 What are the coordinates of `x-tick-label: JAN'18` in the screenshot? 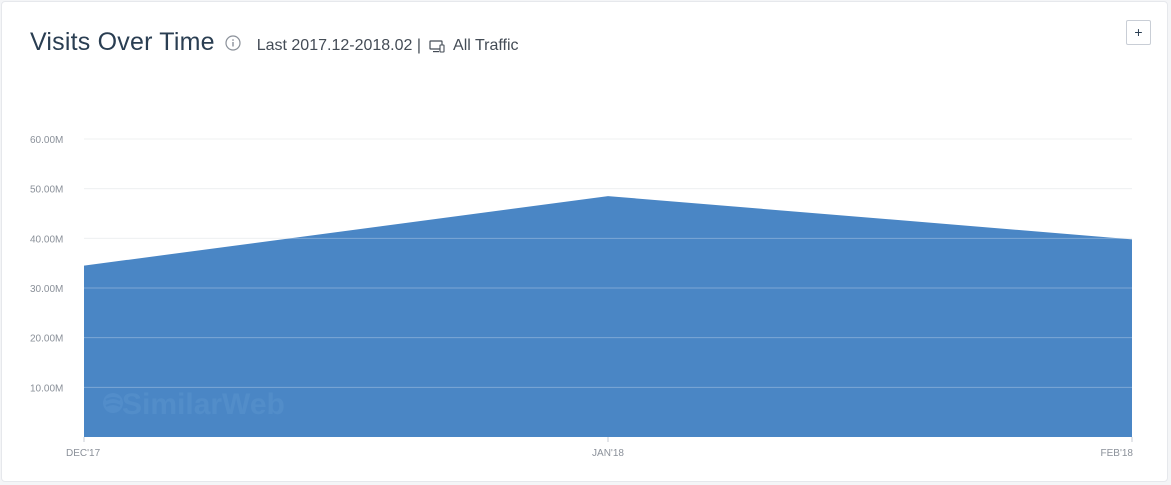 It's located at (608, 453).